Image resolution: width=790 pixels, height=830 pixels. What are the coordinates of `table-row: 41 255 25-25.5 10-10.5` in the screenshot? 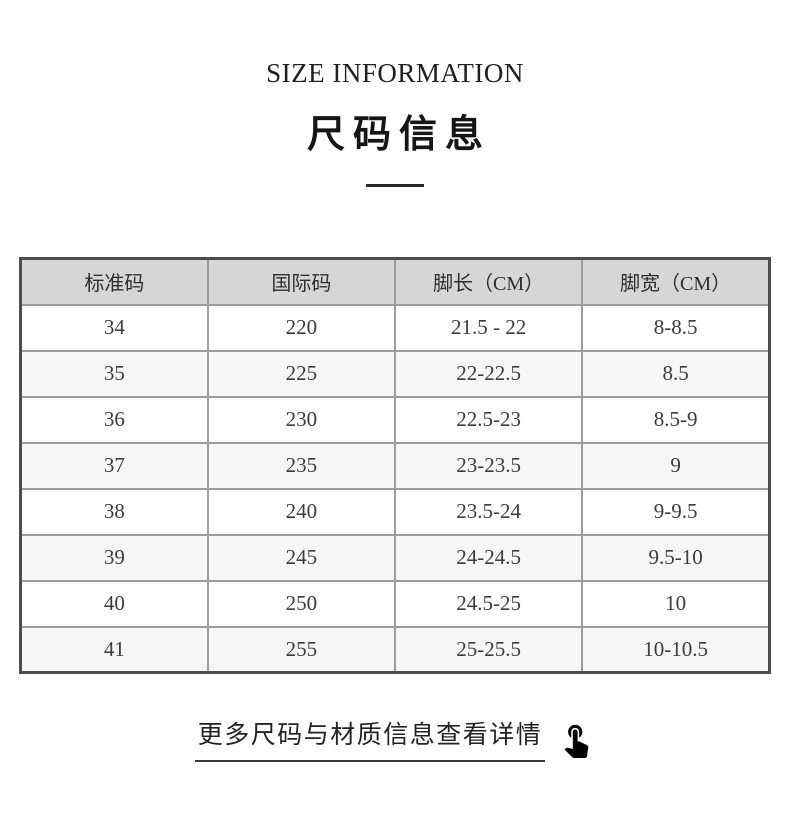 It's located at (395, 649).